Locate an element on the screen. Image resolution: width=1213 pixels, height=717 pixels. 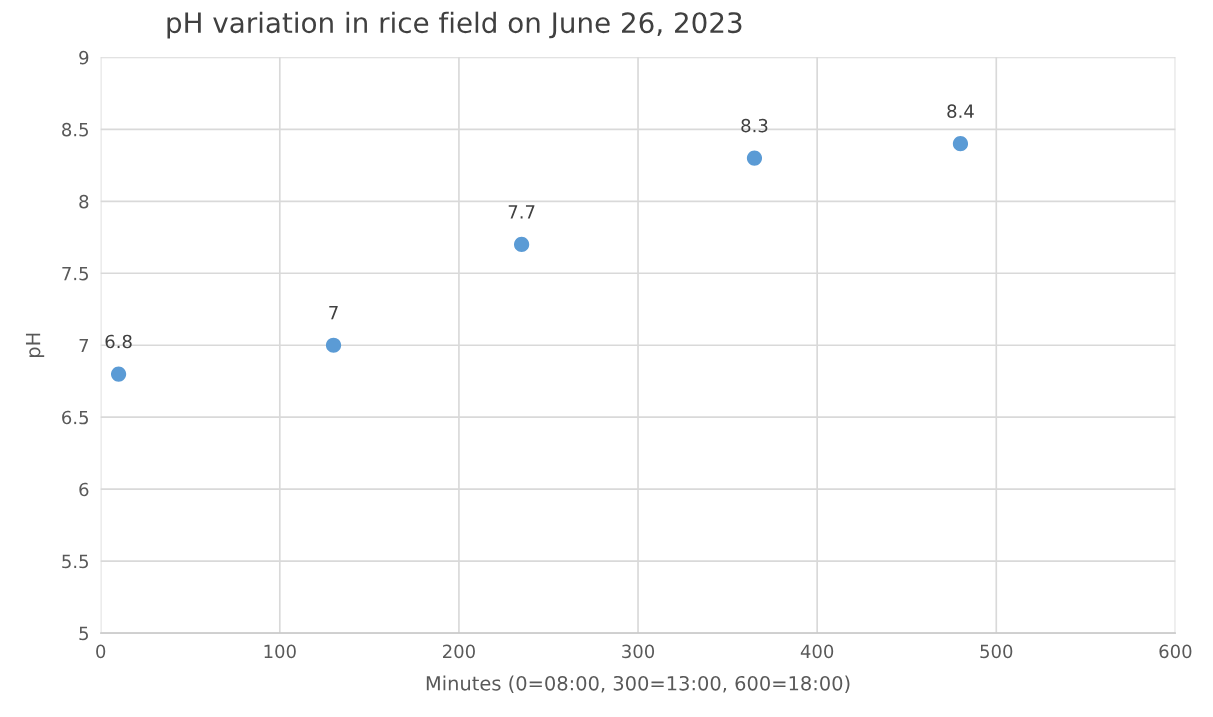
y-tick-label: 5.5 is located at coordinates (75, 561).